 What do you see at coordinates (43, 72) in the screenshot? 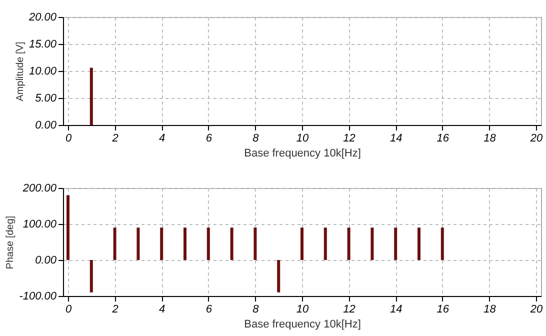
I see `y-tick-label: 10.00` at bounding box center [43, 72].